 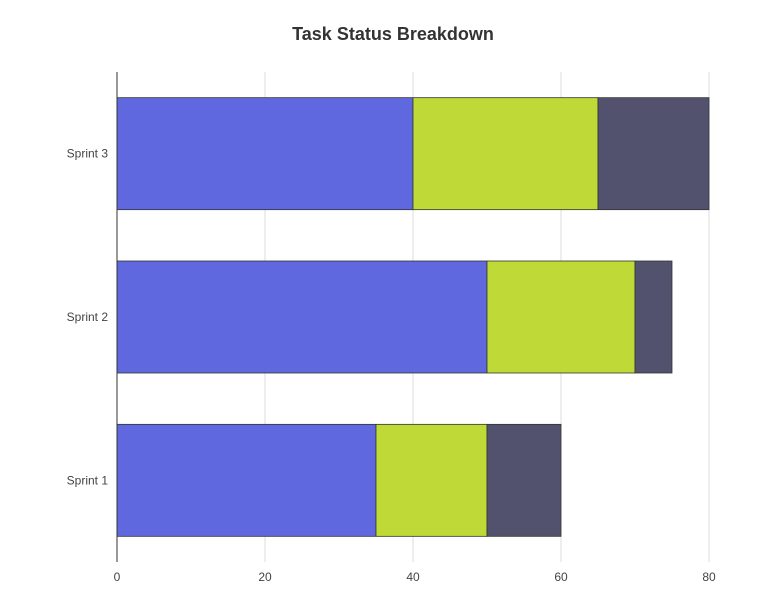 I want to click on chart-title: Task Status Breakdown, so click(x=393, y=34).